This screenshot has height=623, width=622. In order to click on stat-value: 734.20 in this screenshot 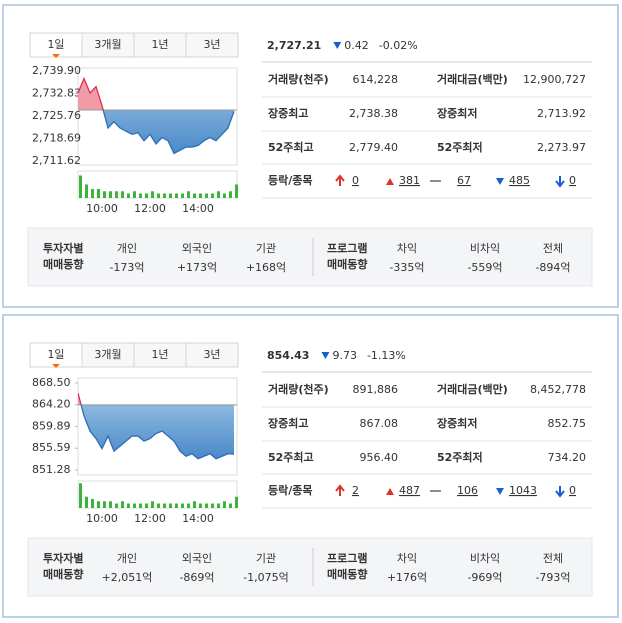, I will do `click(567, 457)`.